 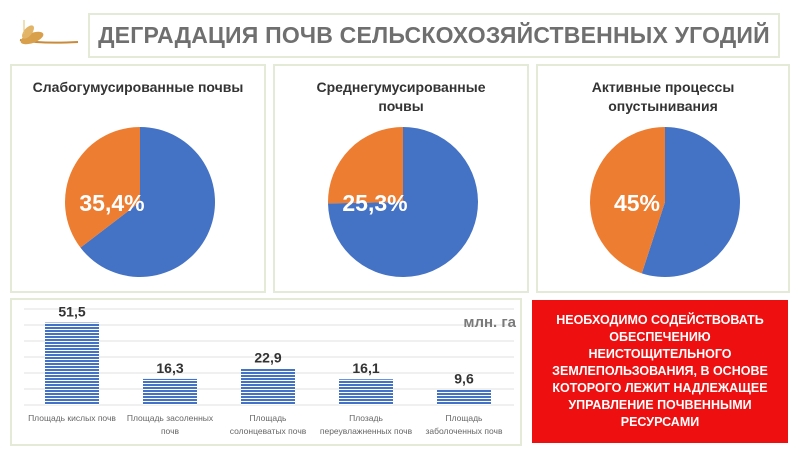 I want to click on pie-chart: 45%, so click(x=664, y=202).